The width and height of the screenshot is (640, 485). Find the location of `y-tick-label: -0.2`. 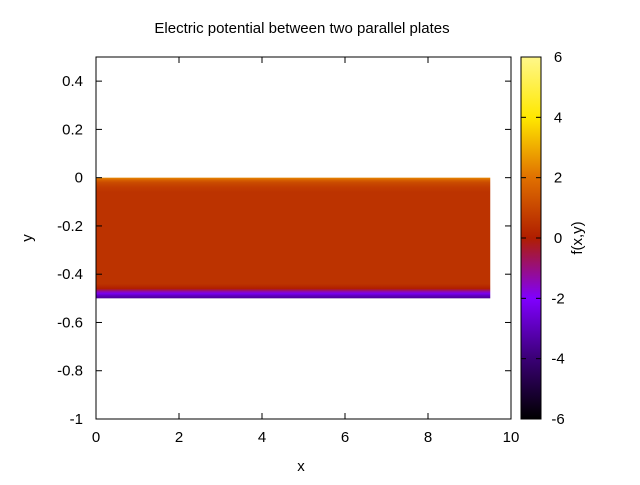

y-tick-label: -0.2 is located at coordinates (70, 226).